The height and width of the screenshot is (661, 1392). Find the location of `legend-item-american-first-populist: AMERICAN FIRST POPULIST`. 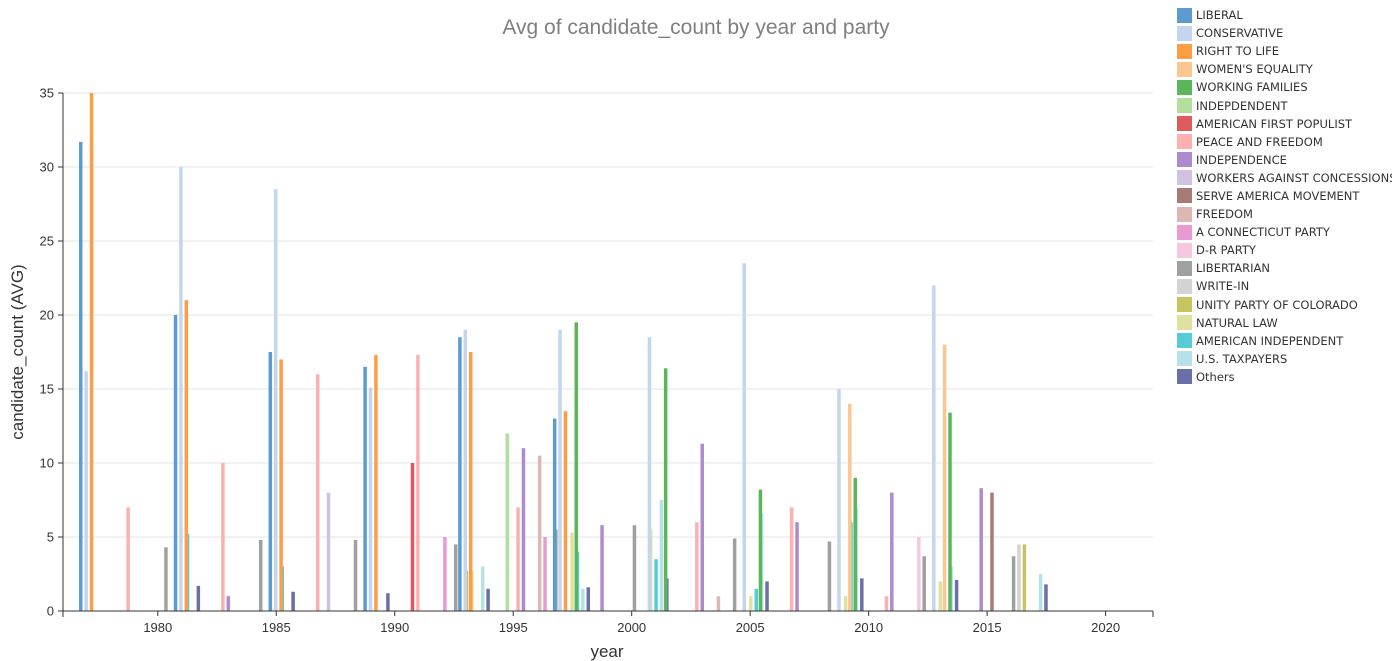

legend-item-american-first-populist: AMERICAN FIRST POPULIST is located at coordinates (1284, 124).